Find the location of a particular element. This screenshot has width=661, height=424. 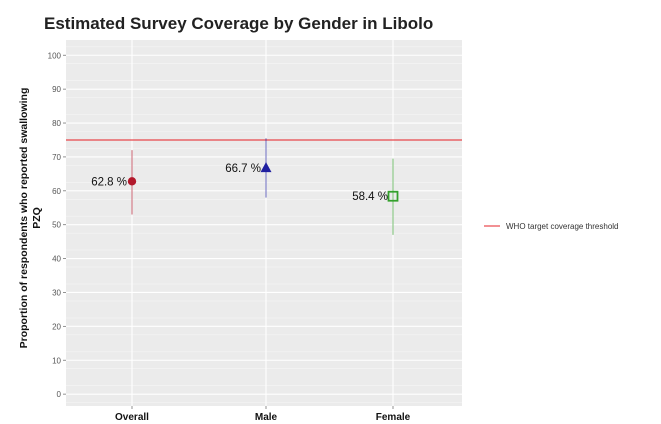

y-axis-ticks: 0 10 20 30 40 50 60 70 80 90 100 is located at coordinates (57, 225).